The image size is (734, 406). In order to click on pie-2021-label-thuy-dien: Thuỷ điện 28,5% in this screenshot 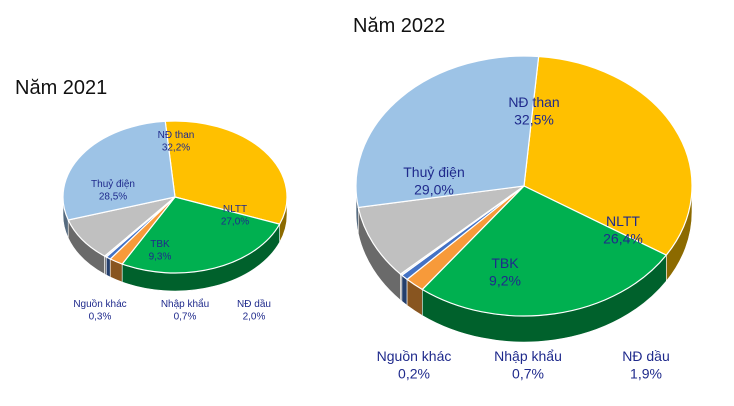, I will do `click(113, 190)`.